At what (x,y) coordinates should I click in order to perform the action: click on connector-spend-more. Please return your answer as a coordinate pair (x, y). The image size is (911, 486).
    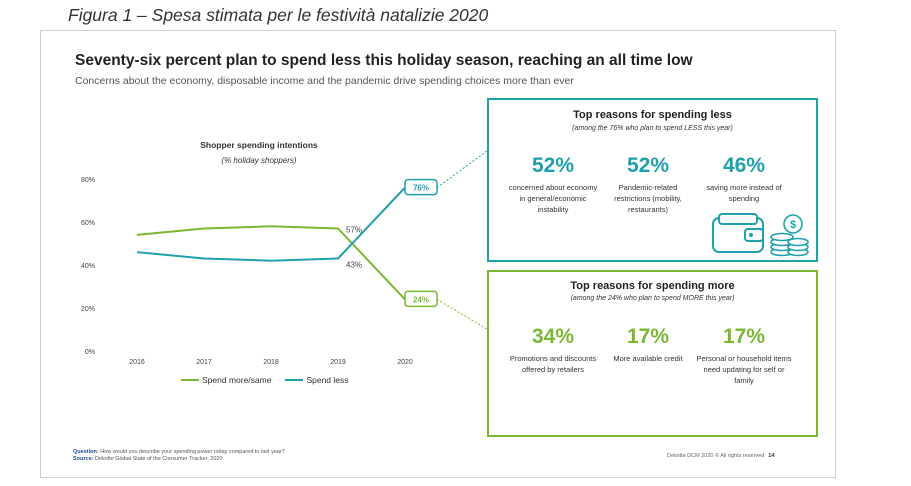
    Looking at the image, I should click on (462, 314).